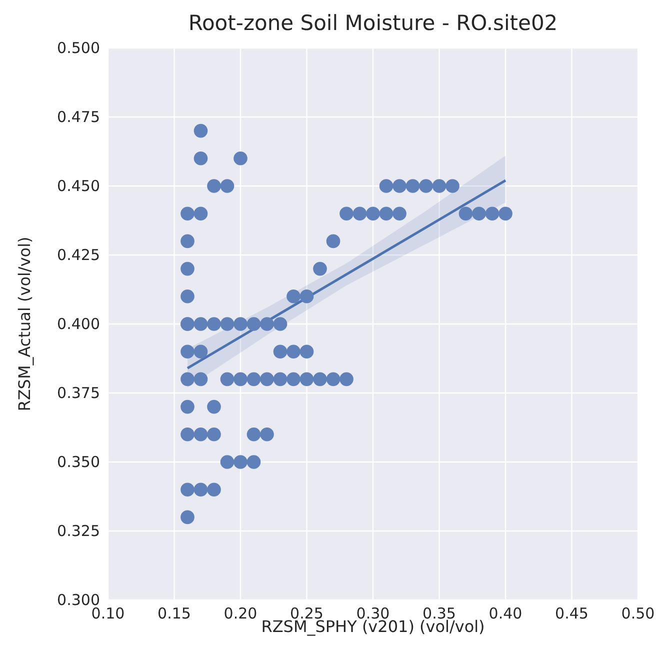 The width and height of the screenshot is (659, 661). Describe the element at coordinates (174, 613) in the screenshot. I see `x-tick-label: 0.15` at that location.